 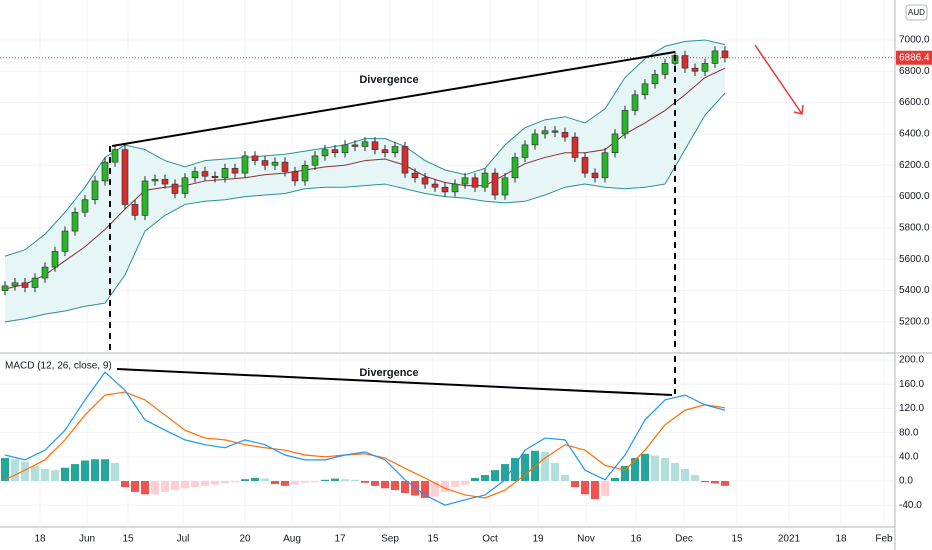 I want to click on x-tick-label: 19, so click(x=538, y=539).